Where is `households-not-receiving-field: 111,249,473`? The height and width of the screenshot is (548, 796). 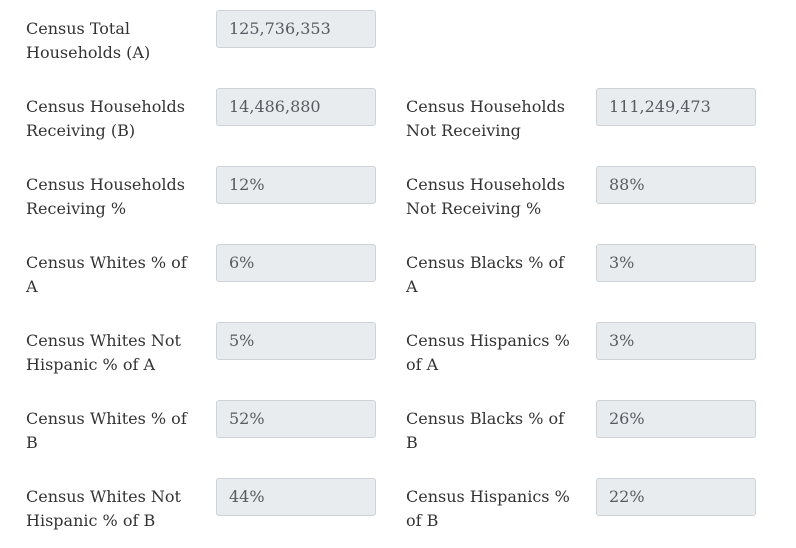
households-not-receiving-field: 111,249,473 is located at coordinates (676, 107).